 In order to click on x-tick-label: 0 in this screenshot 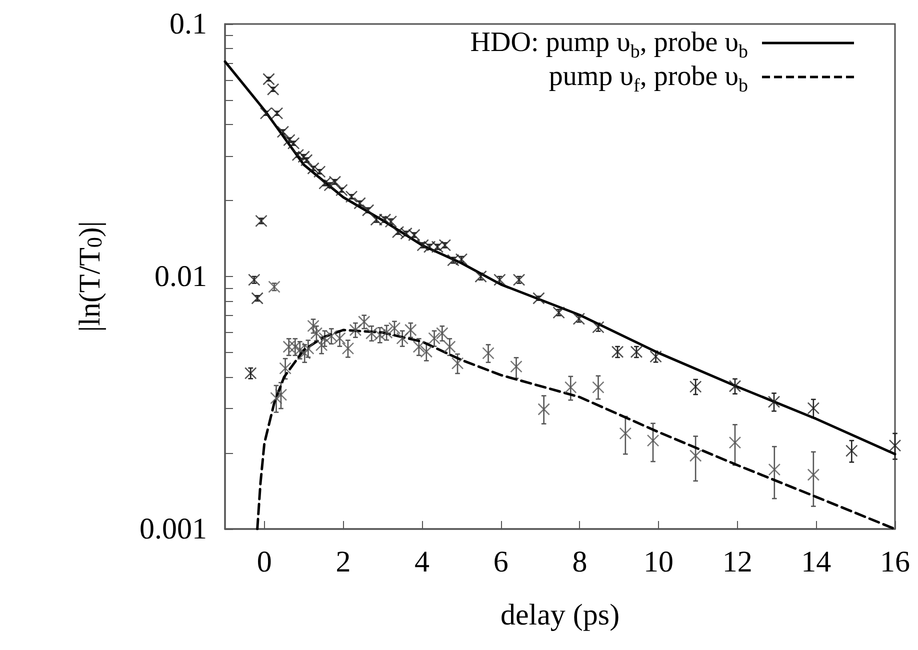, I will do `click(264, 562)`.